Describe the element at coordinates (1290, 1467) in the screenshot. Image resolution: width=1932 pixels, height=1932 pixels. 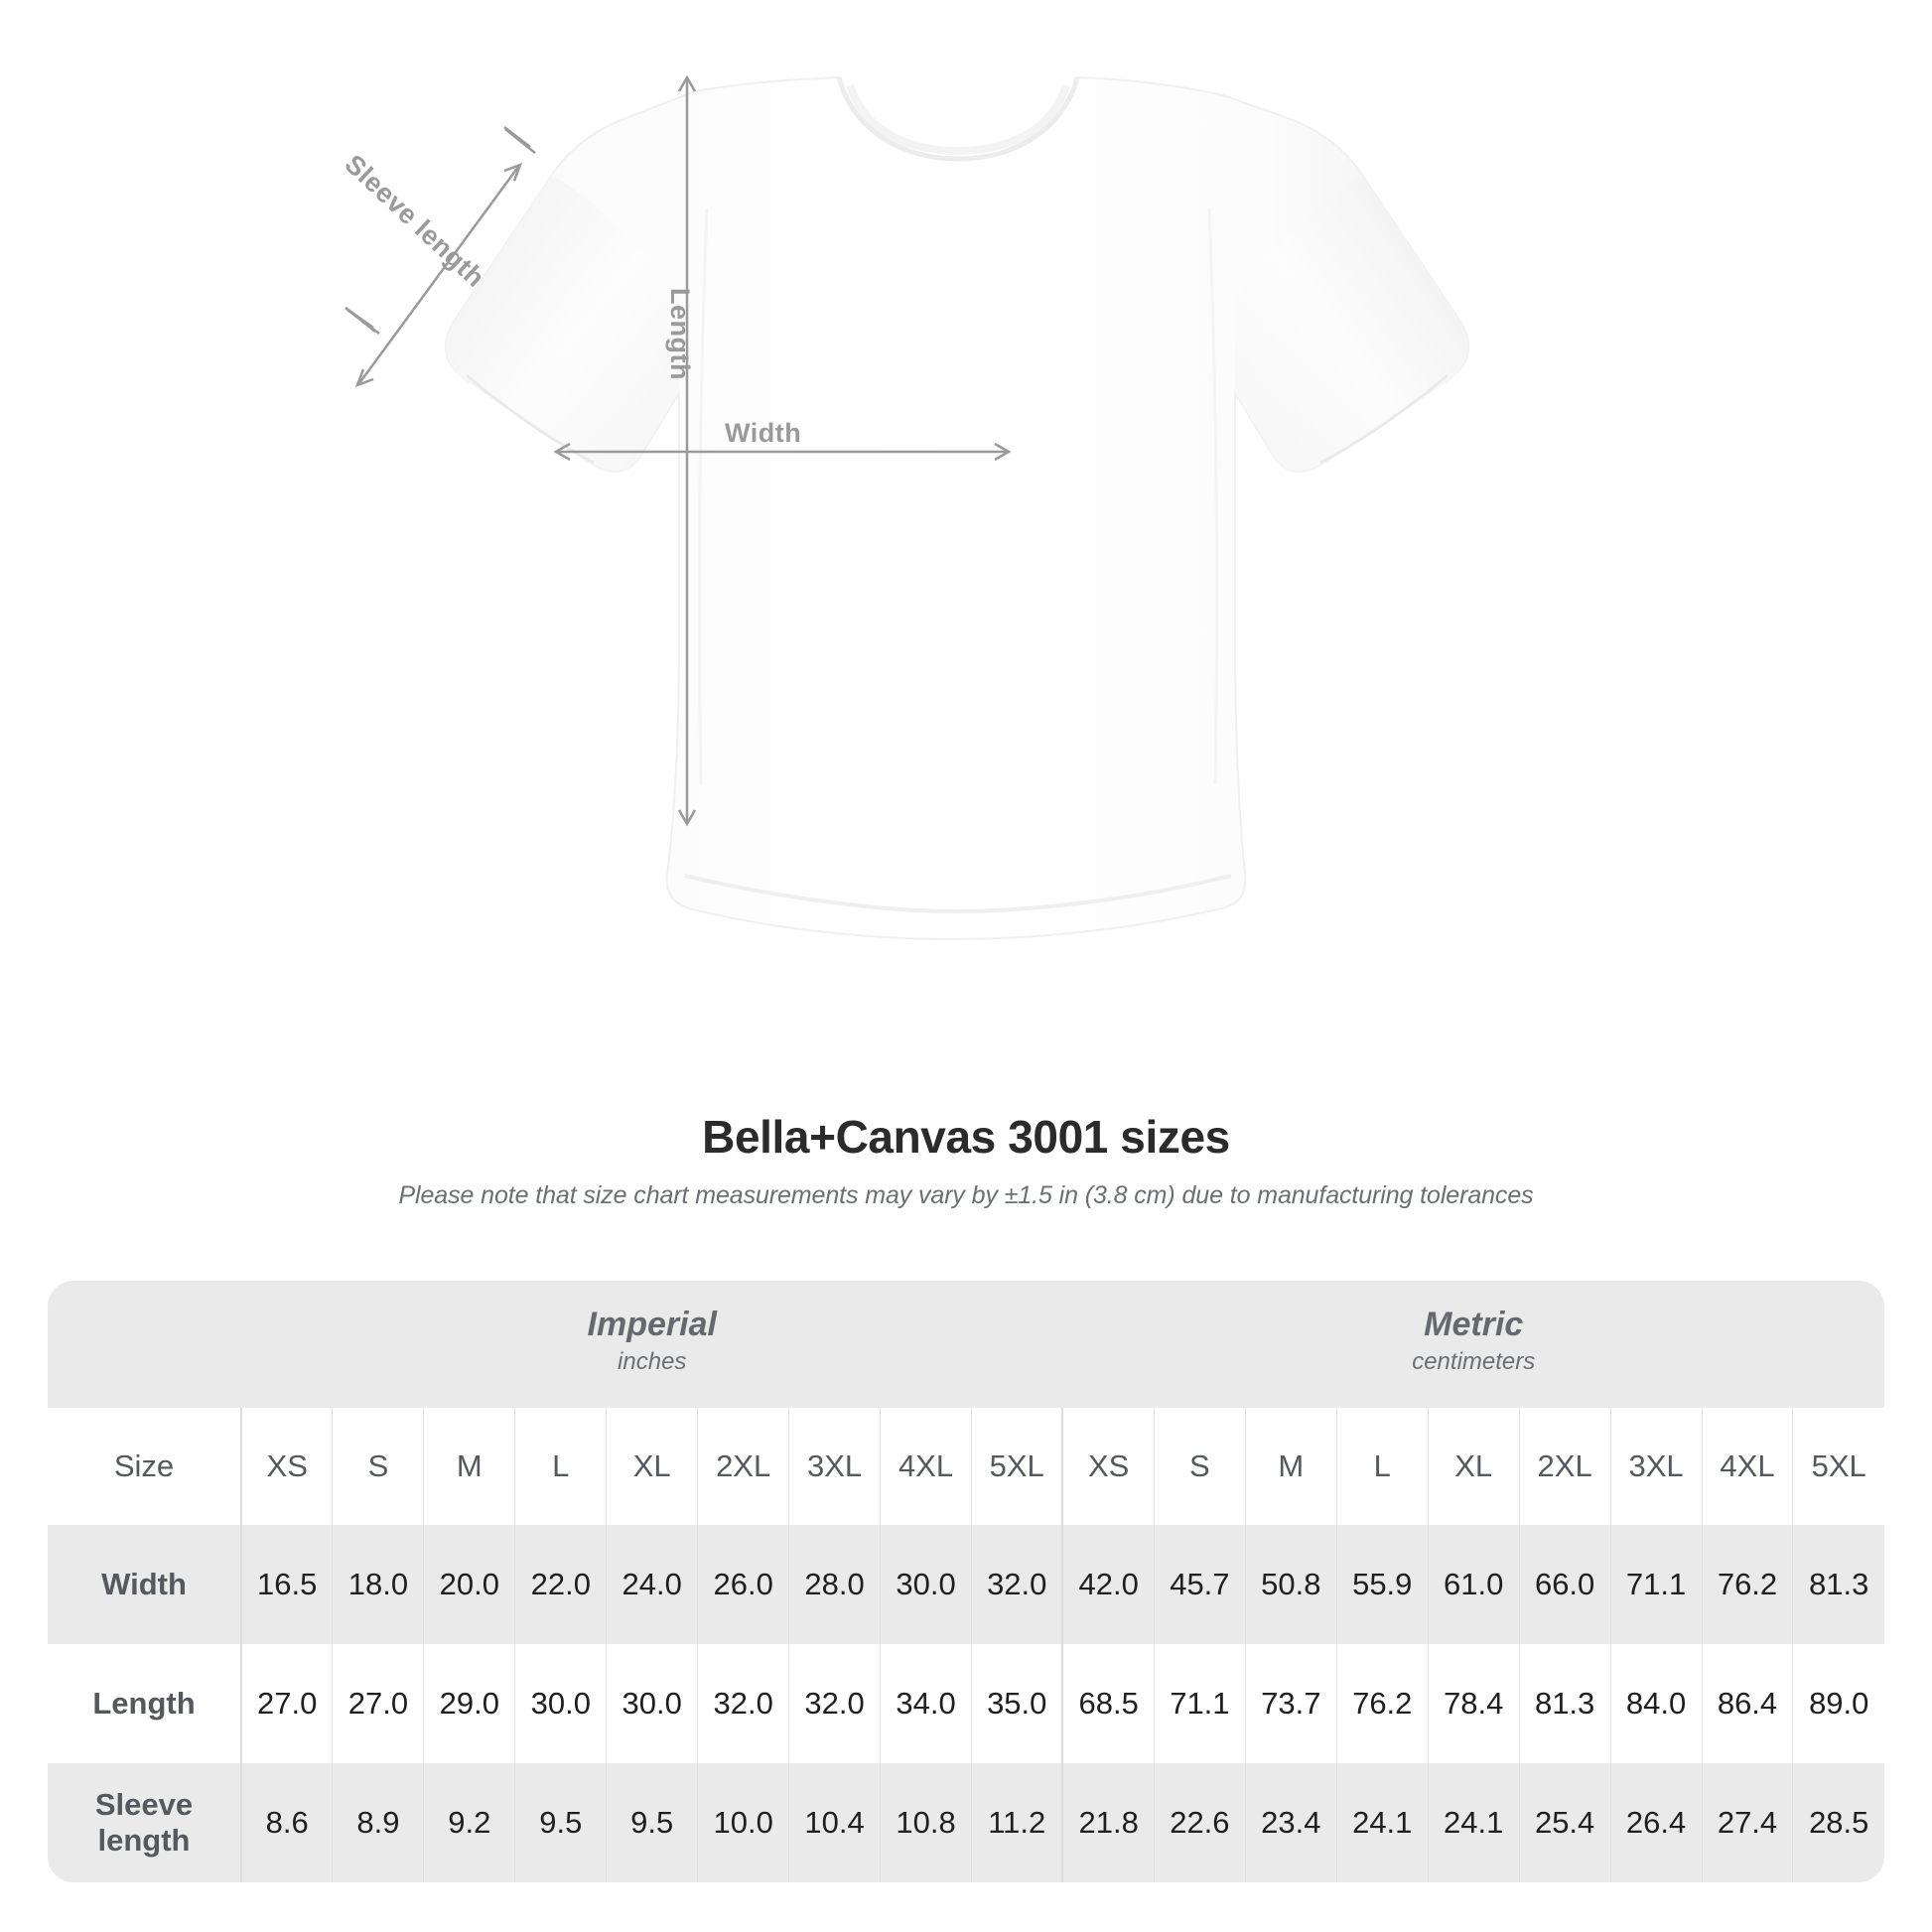
I see `size-col-met-m: M` at that location.